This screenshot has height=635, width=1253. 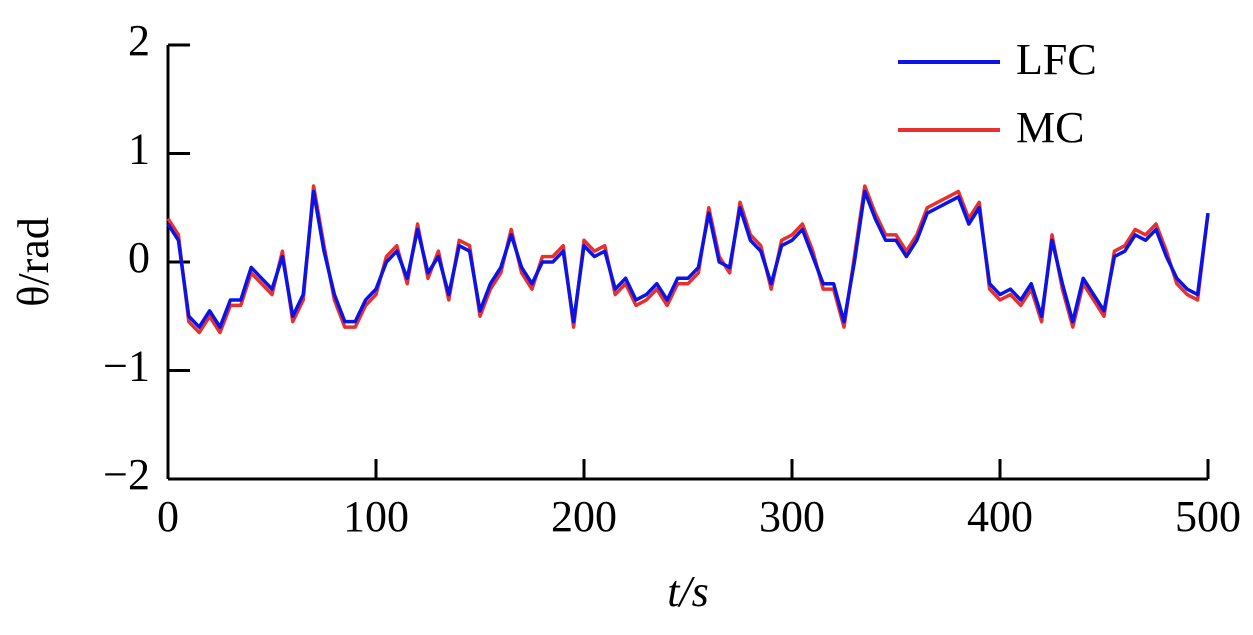 What do you see at coordinates (139, 40) in the screenshot?
I see `y-tick-label: 2` at bounding box center [139, 40].